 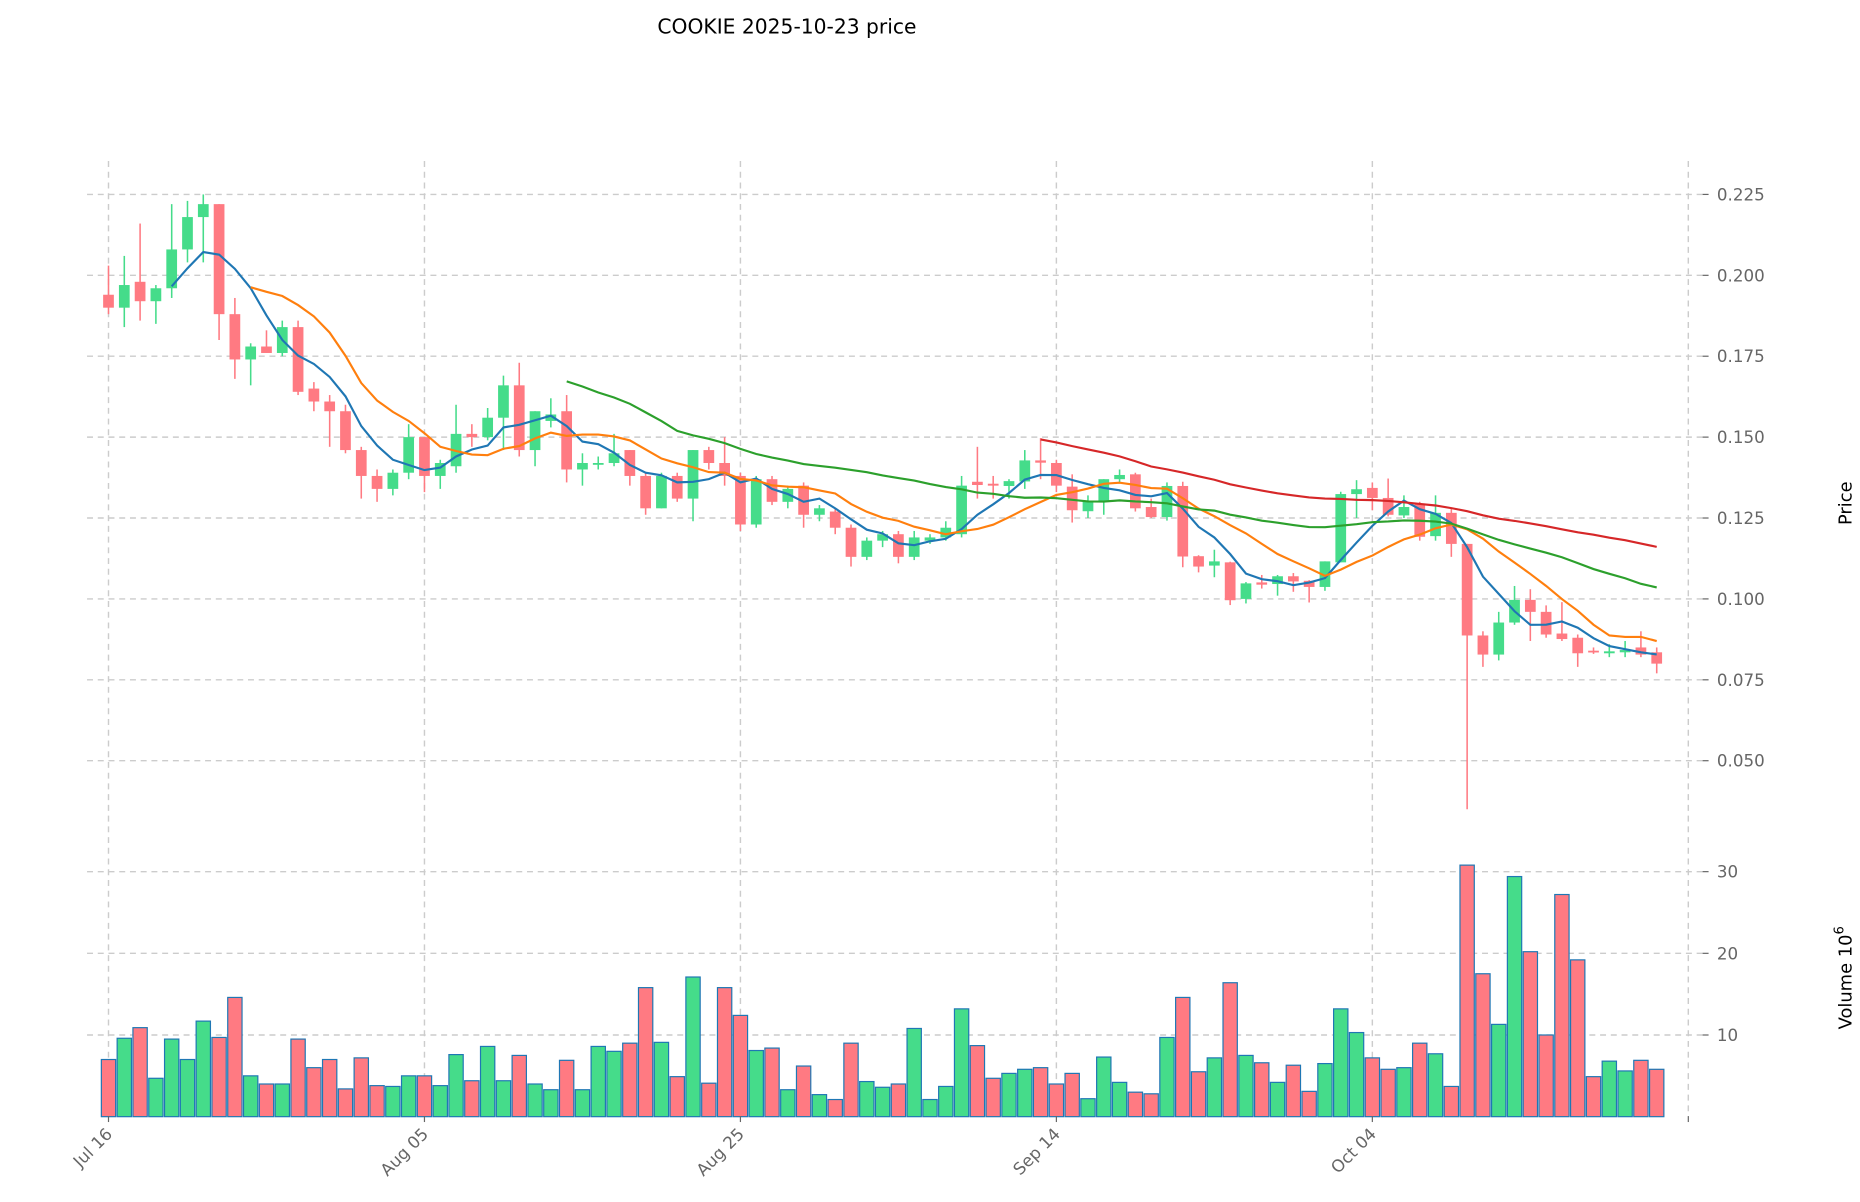 What do you see at coordinates (1727, 953) in the screenshot?
I see `volume-tick-label: 20` at bounding box center [1727, 953].